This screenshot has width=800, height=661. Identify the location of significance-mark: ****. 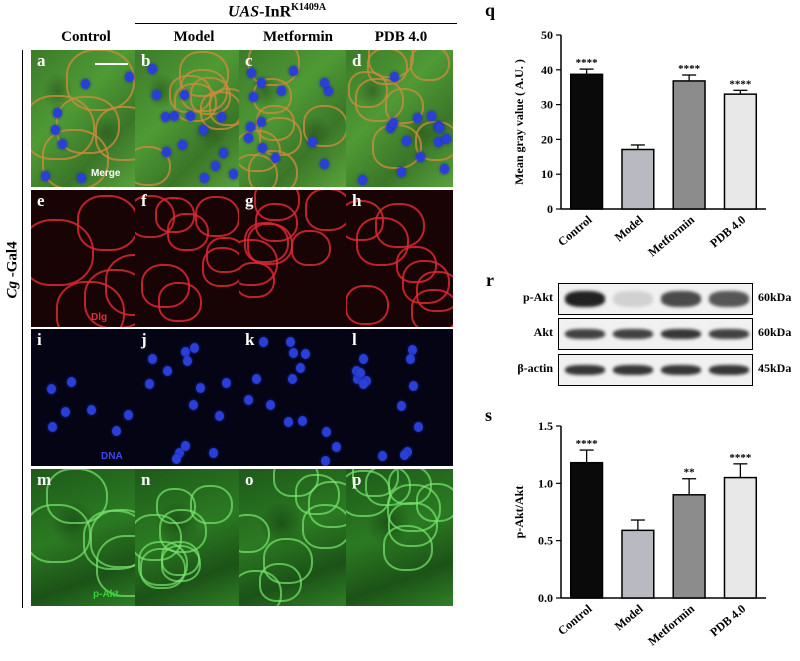
(587, 63).